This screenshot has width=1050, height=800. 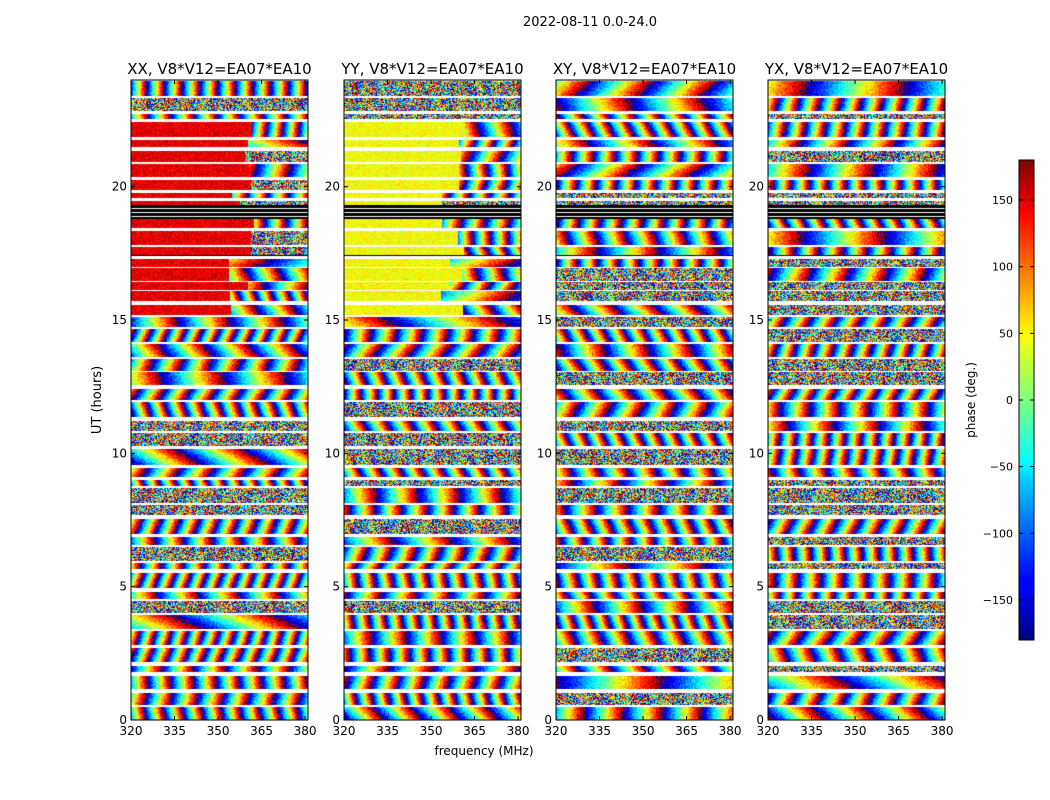 What do you see at coordinates (483, 751) in the screenshot?
I see `x-axis-label: frequency (MHz)` at bounding box center [483, 751].